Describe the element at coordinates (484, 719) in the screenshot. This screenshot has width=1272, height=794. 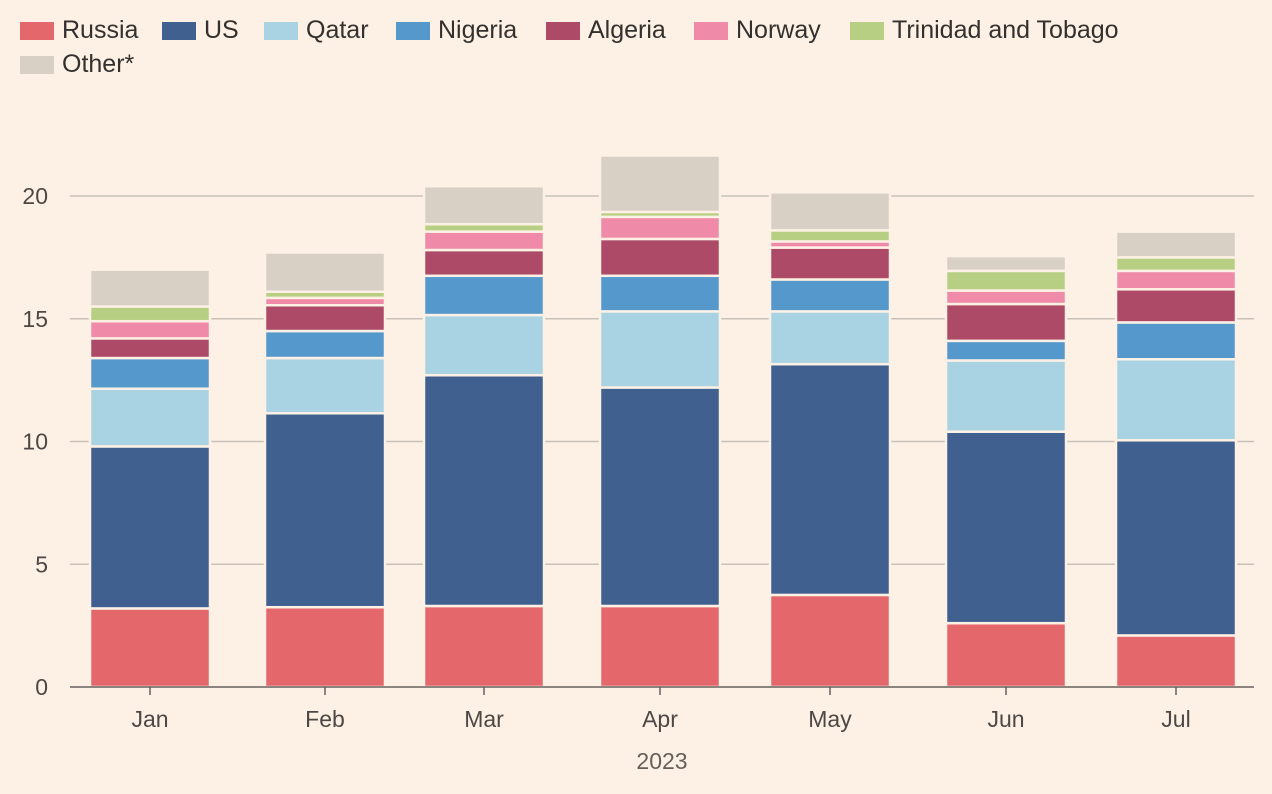
I see `x-tick-label-mar: Mar` at that location.